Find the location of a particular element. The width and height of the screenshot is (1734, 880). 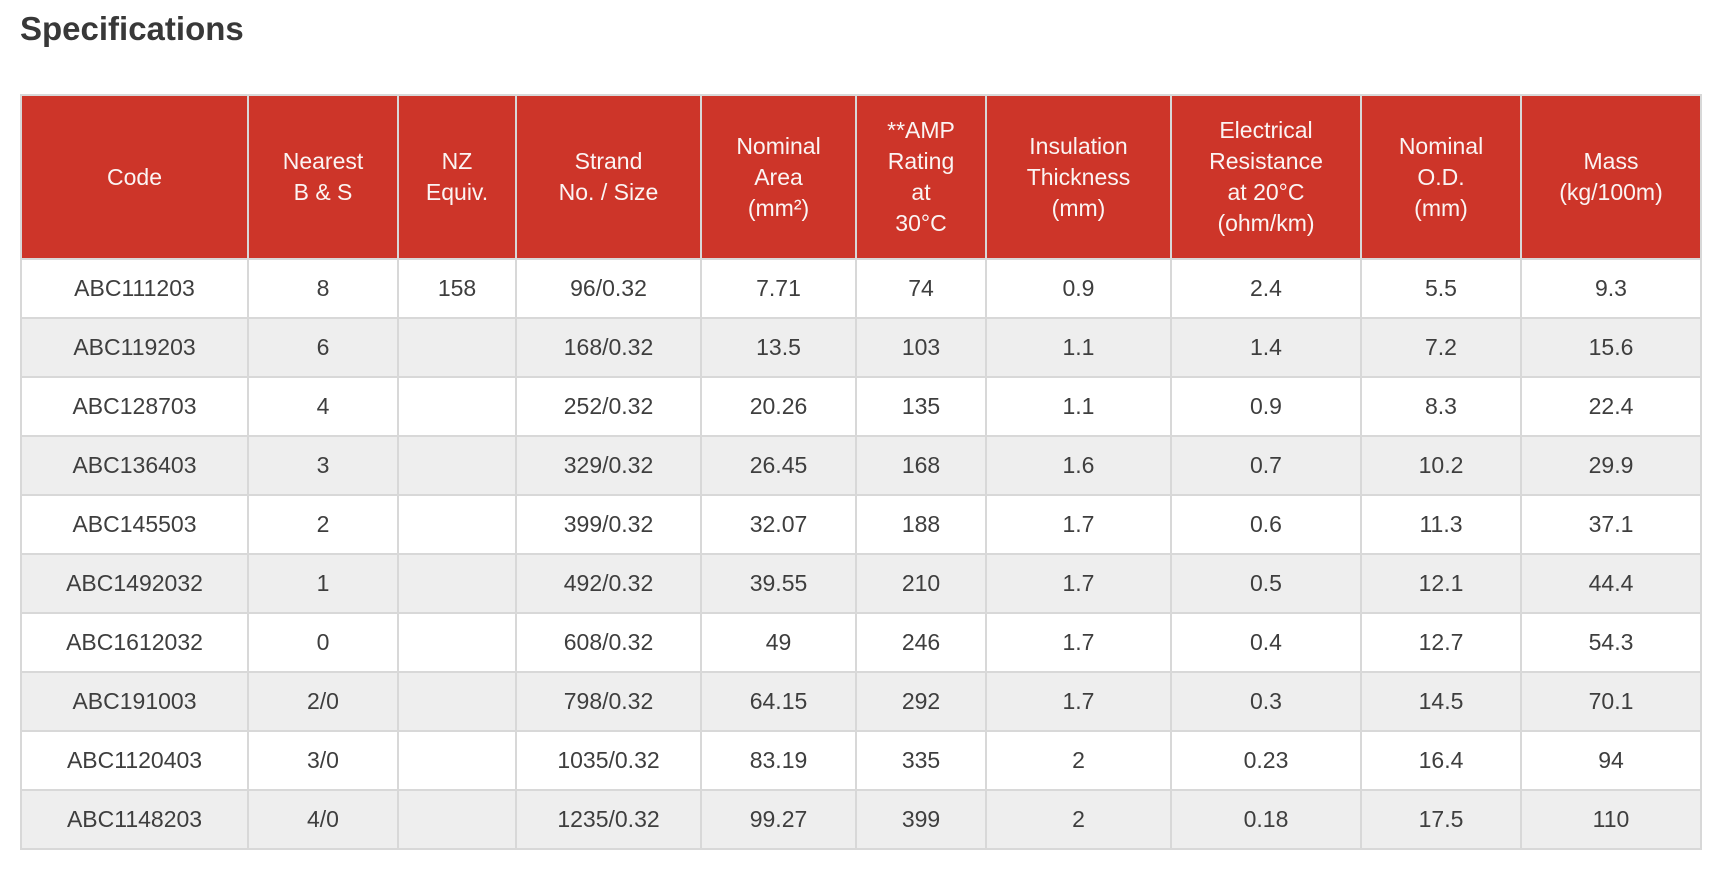

table-cell: ABC145503 is located at coordinates (134, 524).